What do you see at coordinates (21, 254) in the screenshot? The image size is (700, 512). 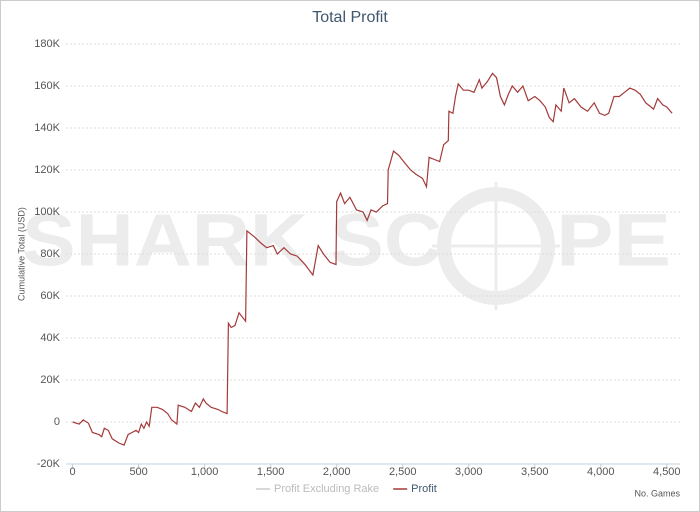 I see `y-axis-title: Cumulative Total (USD)` at bounding box center [21, 254].